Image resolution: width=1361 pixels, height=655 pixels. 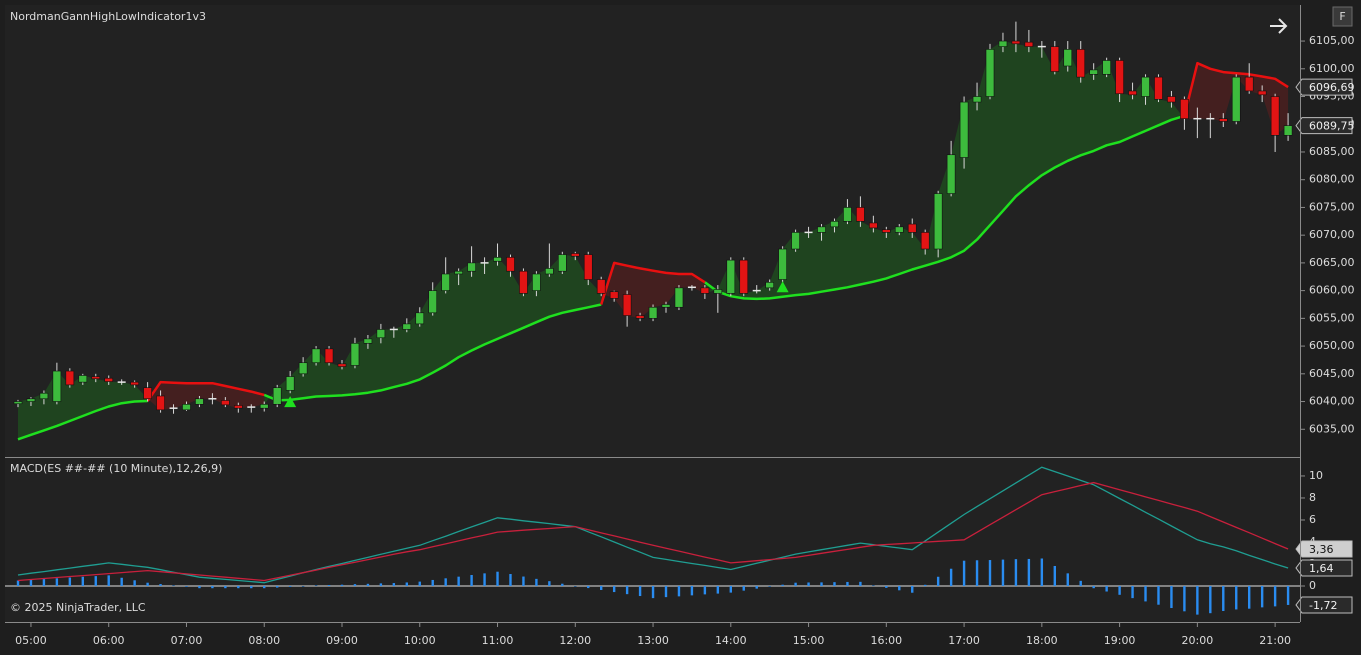 I want to click on zone-fill, so click(x=433, y=329).